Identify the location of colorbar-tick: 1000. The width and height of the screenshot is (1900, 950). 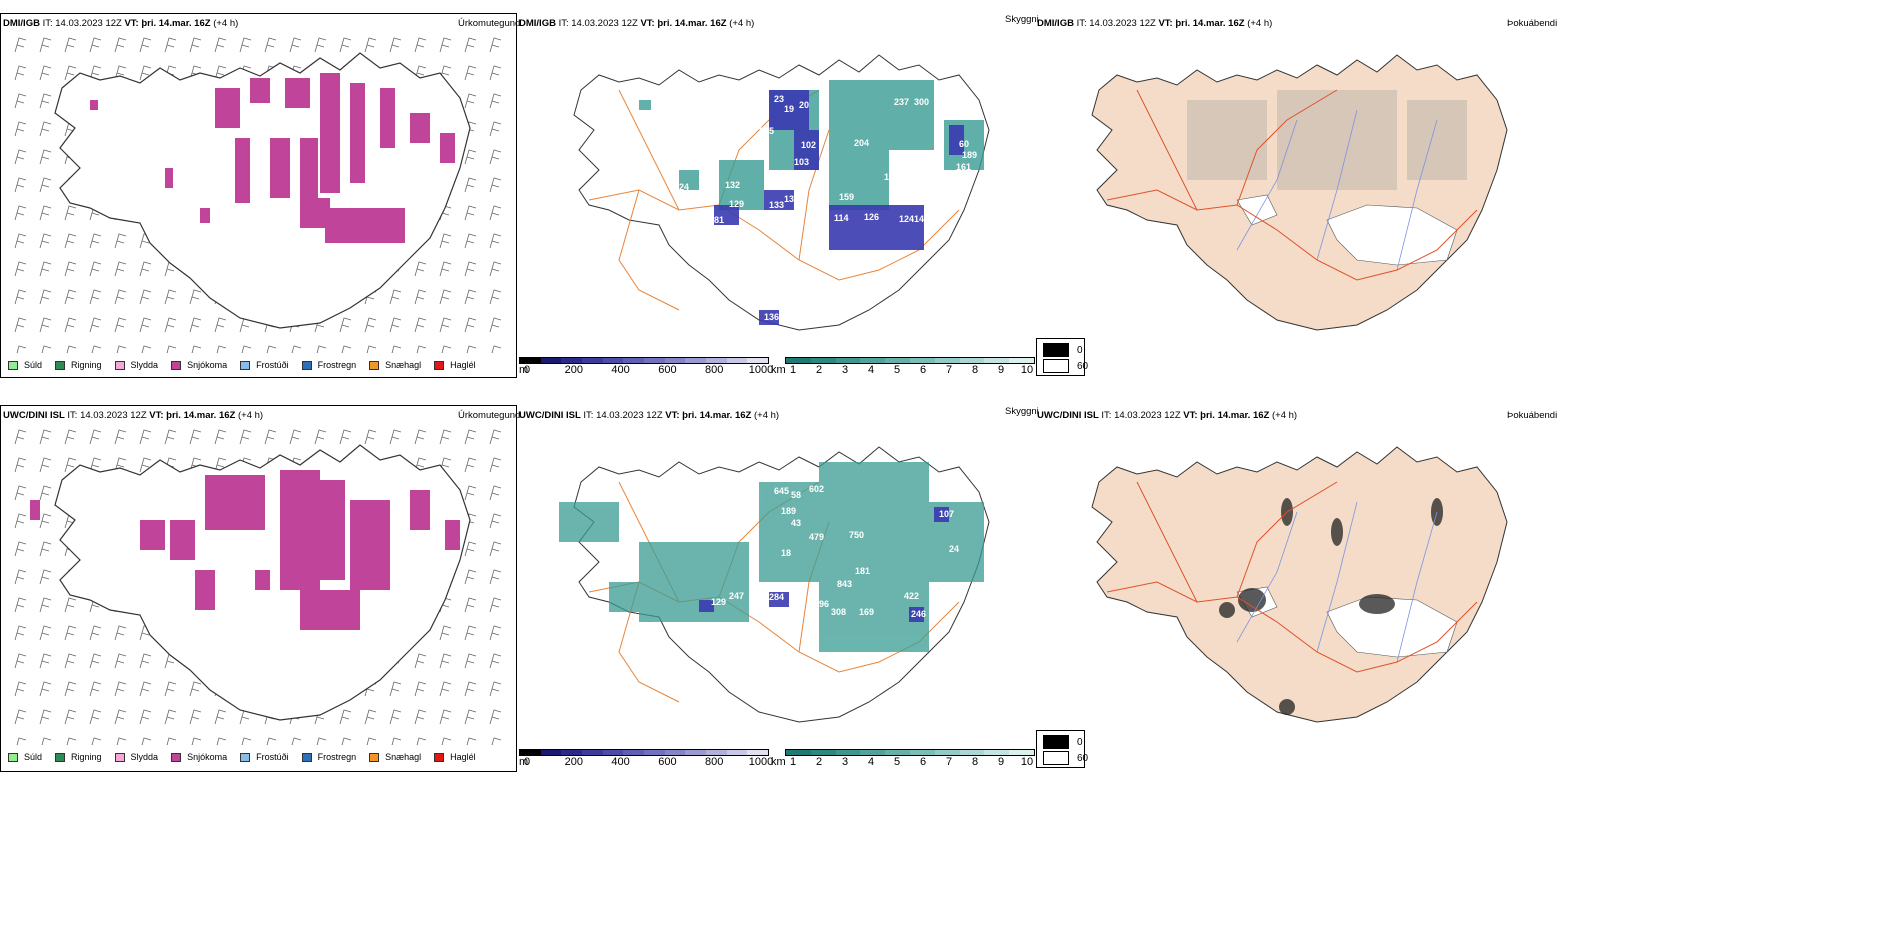
(761, 762).